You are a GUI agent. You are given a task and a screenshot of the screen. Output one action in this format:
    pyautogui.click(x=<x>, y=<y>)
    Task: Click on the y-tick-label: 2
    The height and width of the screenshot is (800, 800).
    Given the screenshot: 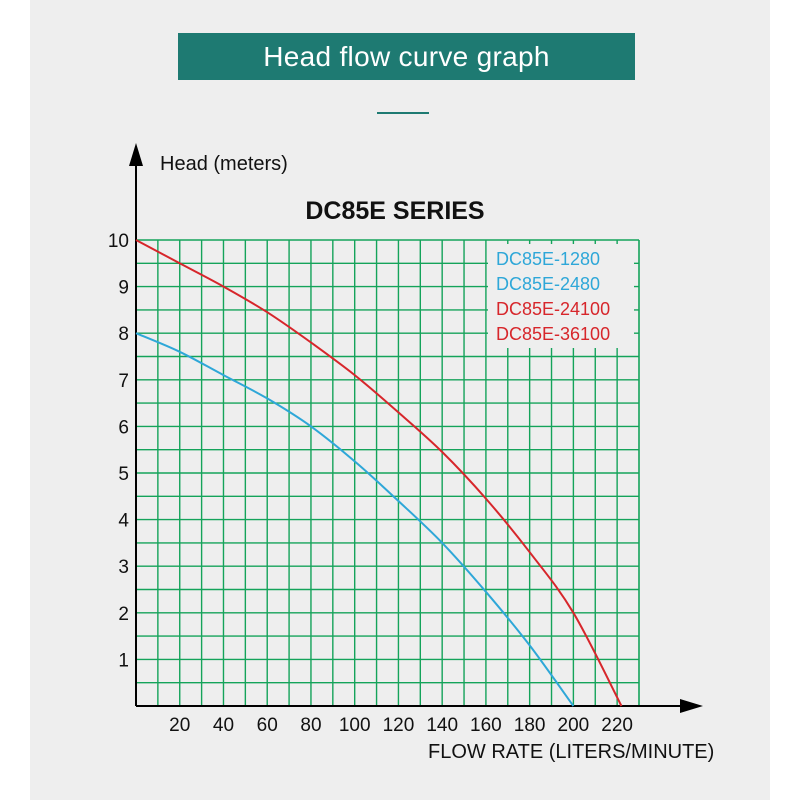 What is the action you would take?
    pyautogui.click(x=123, y=614)
    